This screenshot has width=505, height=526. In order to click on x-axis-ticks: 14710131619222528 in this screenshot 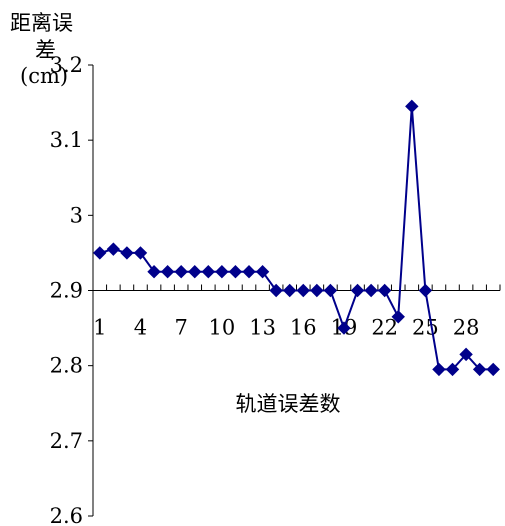, I will do `click(296, 312)`.